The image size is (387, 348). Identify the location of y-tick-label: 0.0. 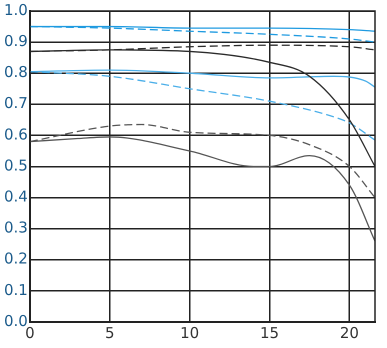
(16, 321).